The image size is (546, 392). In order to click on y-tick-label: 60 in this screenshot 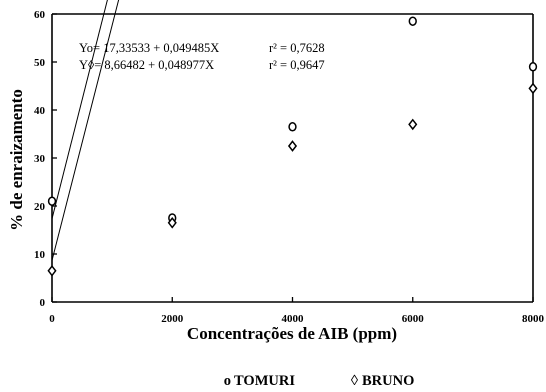, I will do `click(40, 15)`.